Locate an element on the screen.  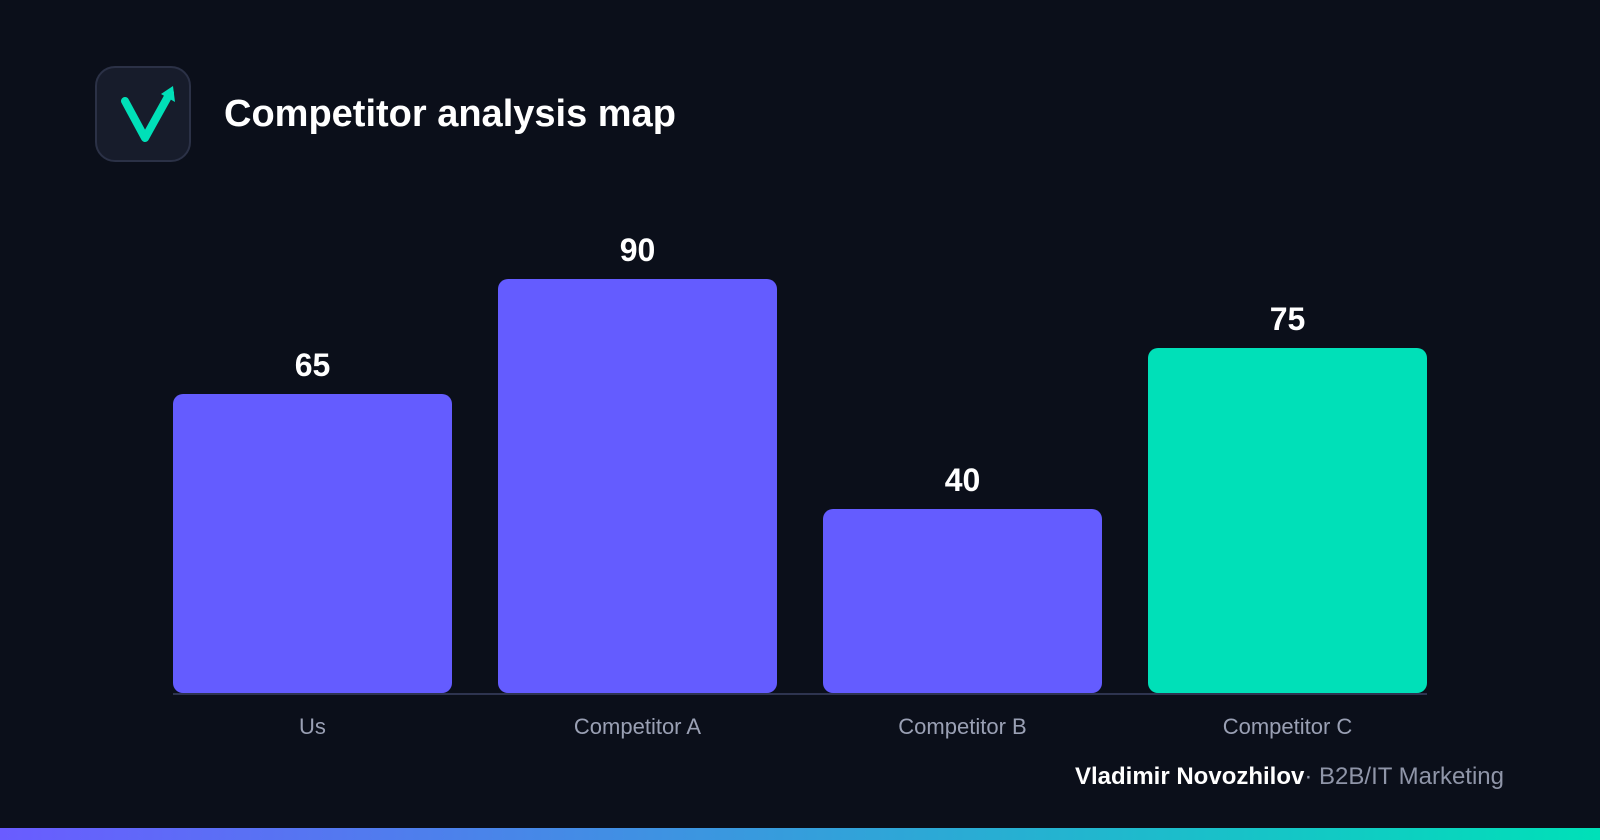
bar-us is located at coordinates (312, 543).